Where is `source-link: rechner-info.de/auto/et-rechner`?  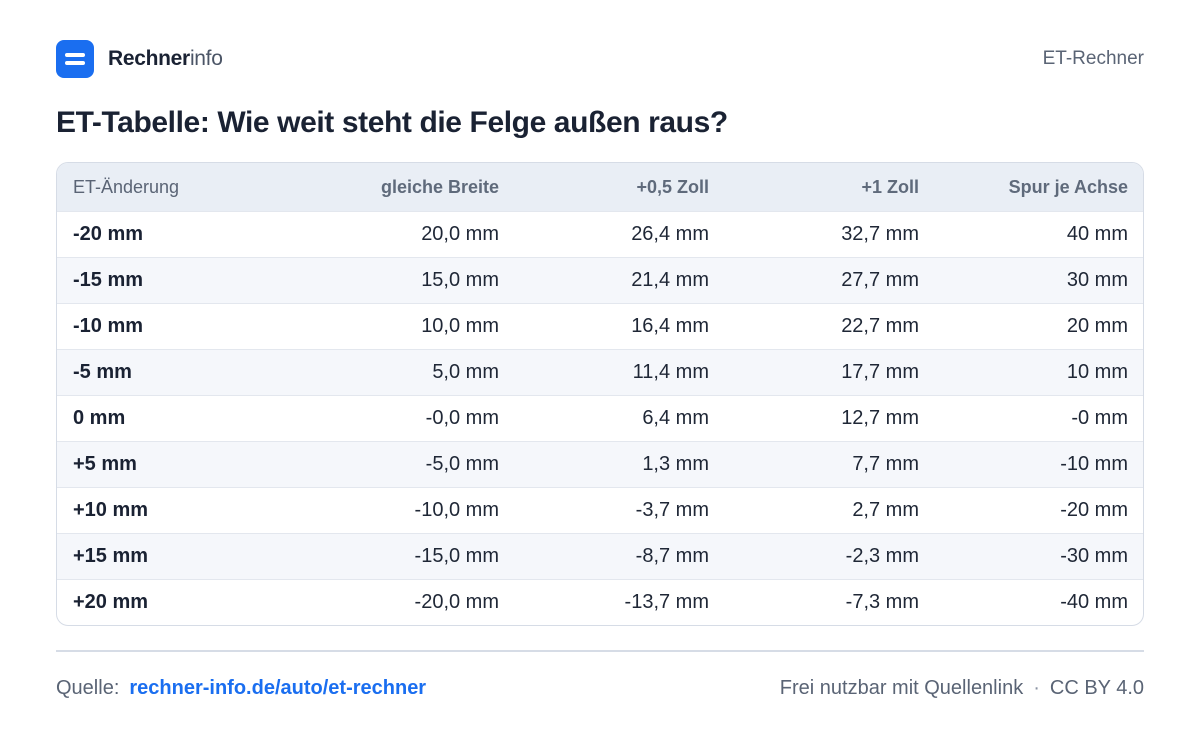 source-link: rechner-info.de/auto/et-rechner is located at coordinates (278, 688).